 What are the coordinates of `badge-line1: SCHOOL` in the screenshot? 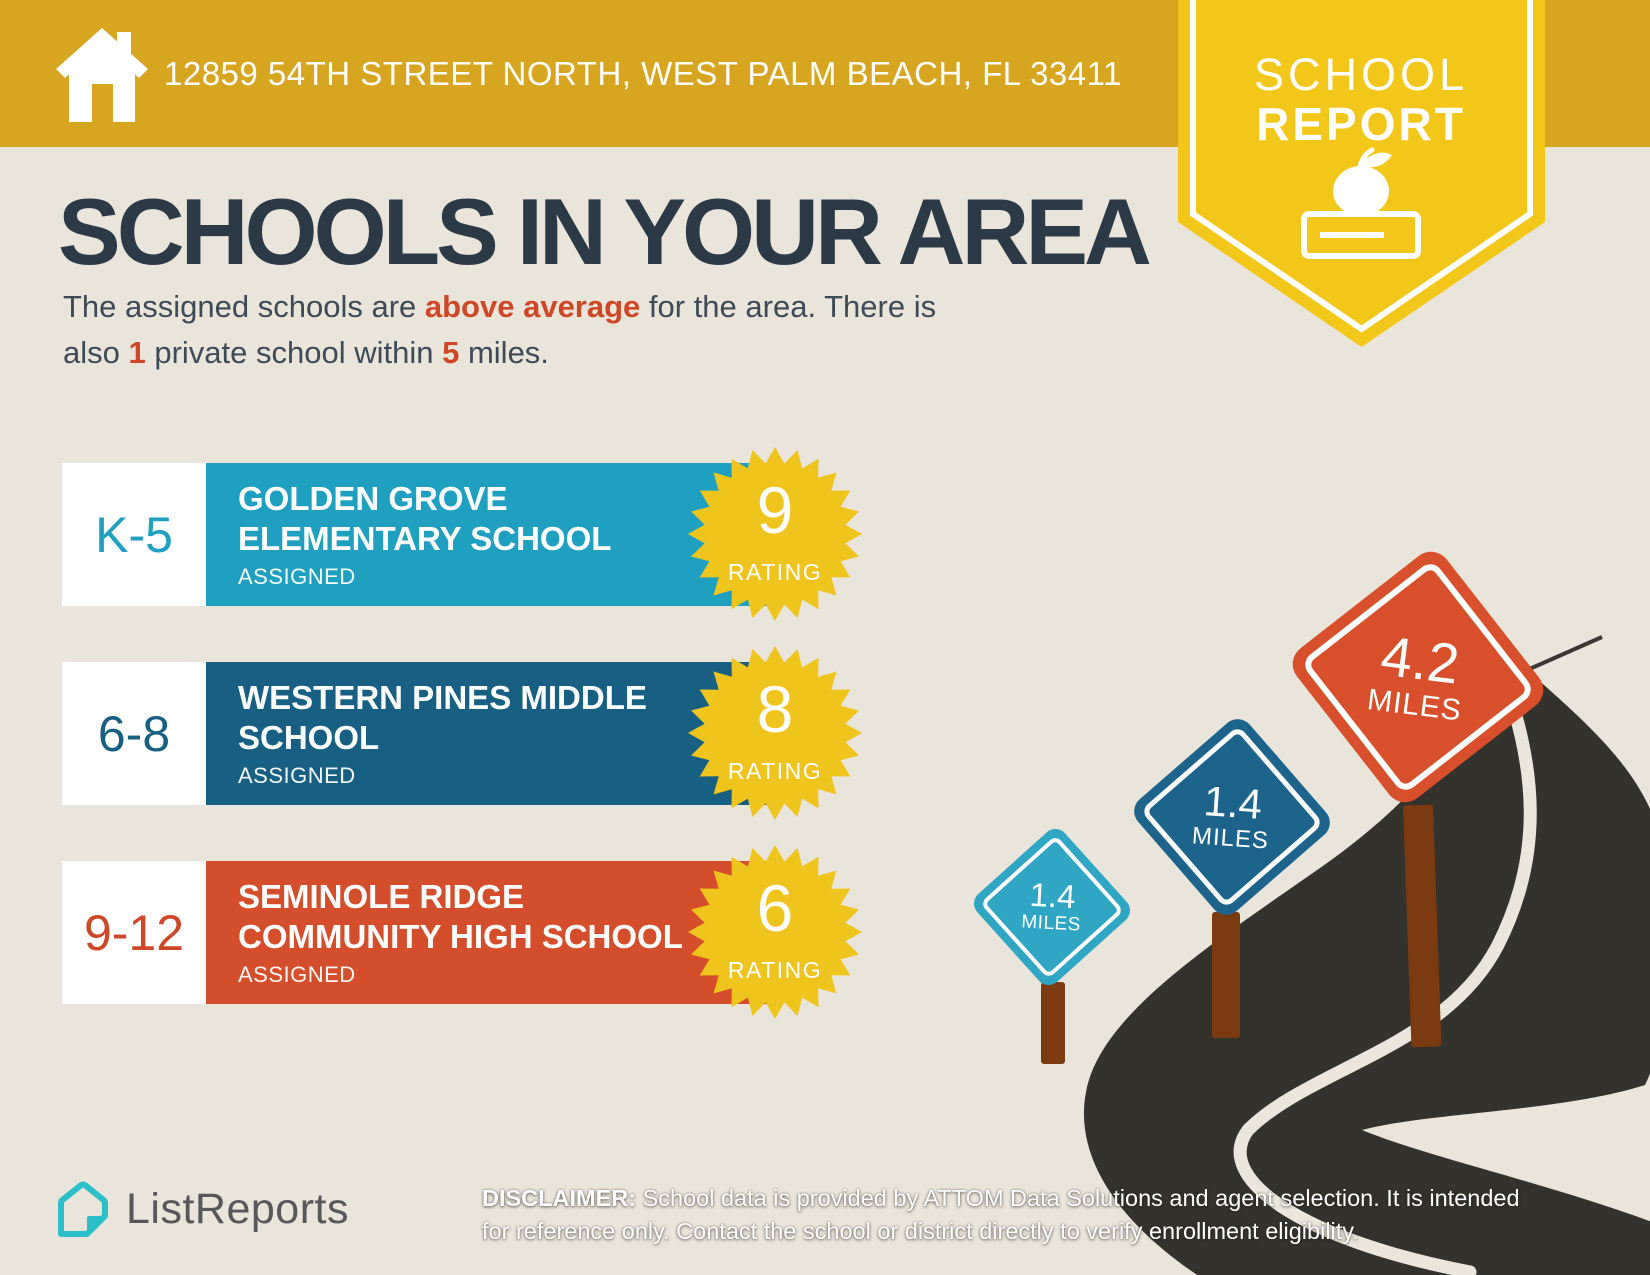 It's located at (1361, 74).